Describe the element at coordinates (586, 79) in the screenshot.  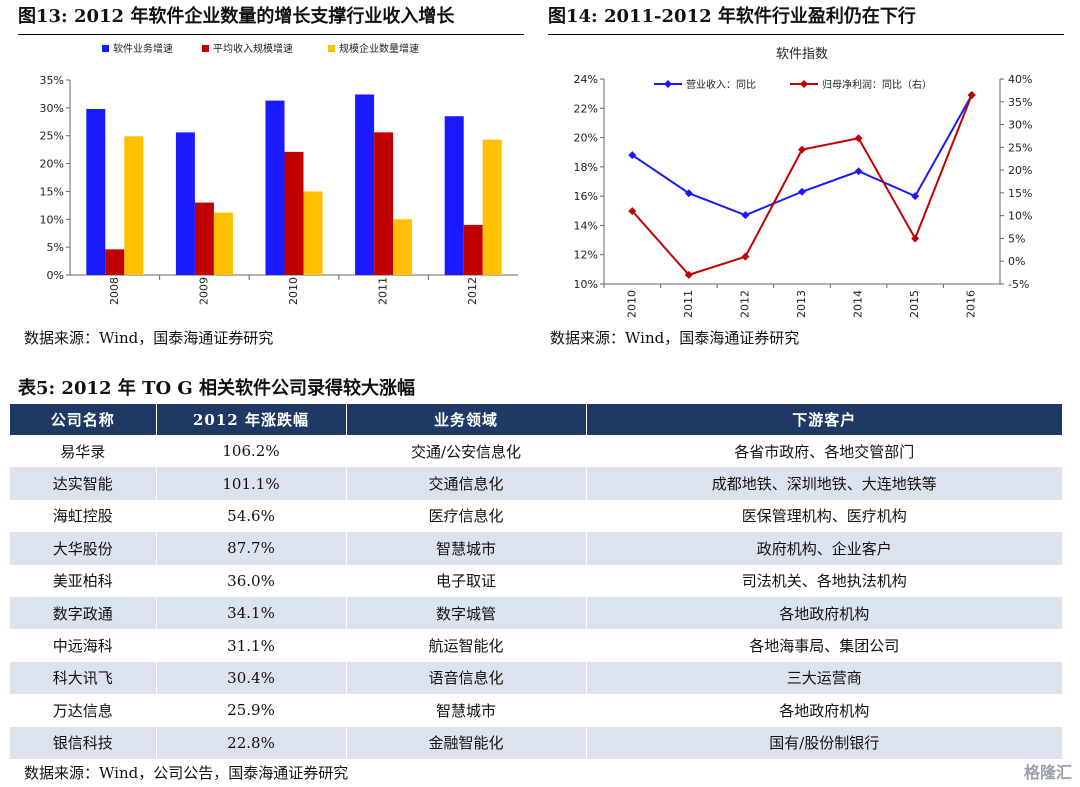
I see `y-tick-label-left: 24%` at that location.